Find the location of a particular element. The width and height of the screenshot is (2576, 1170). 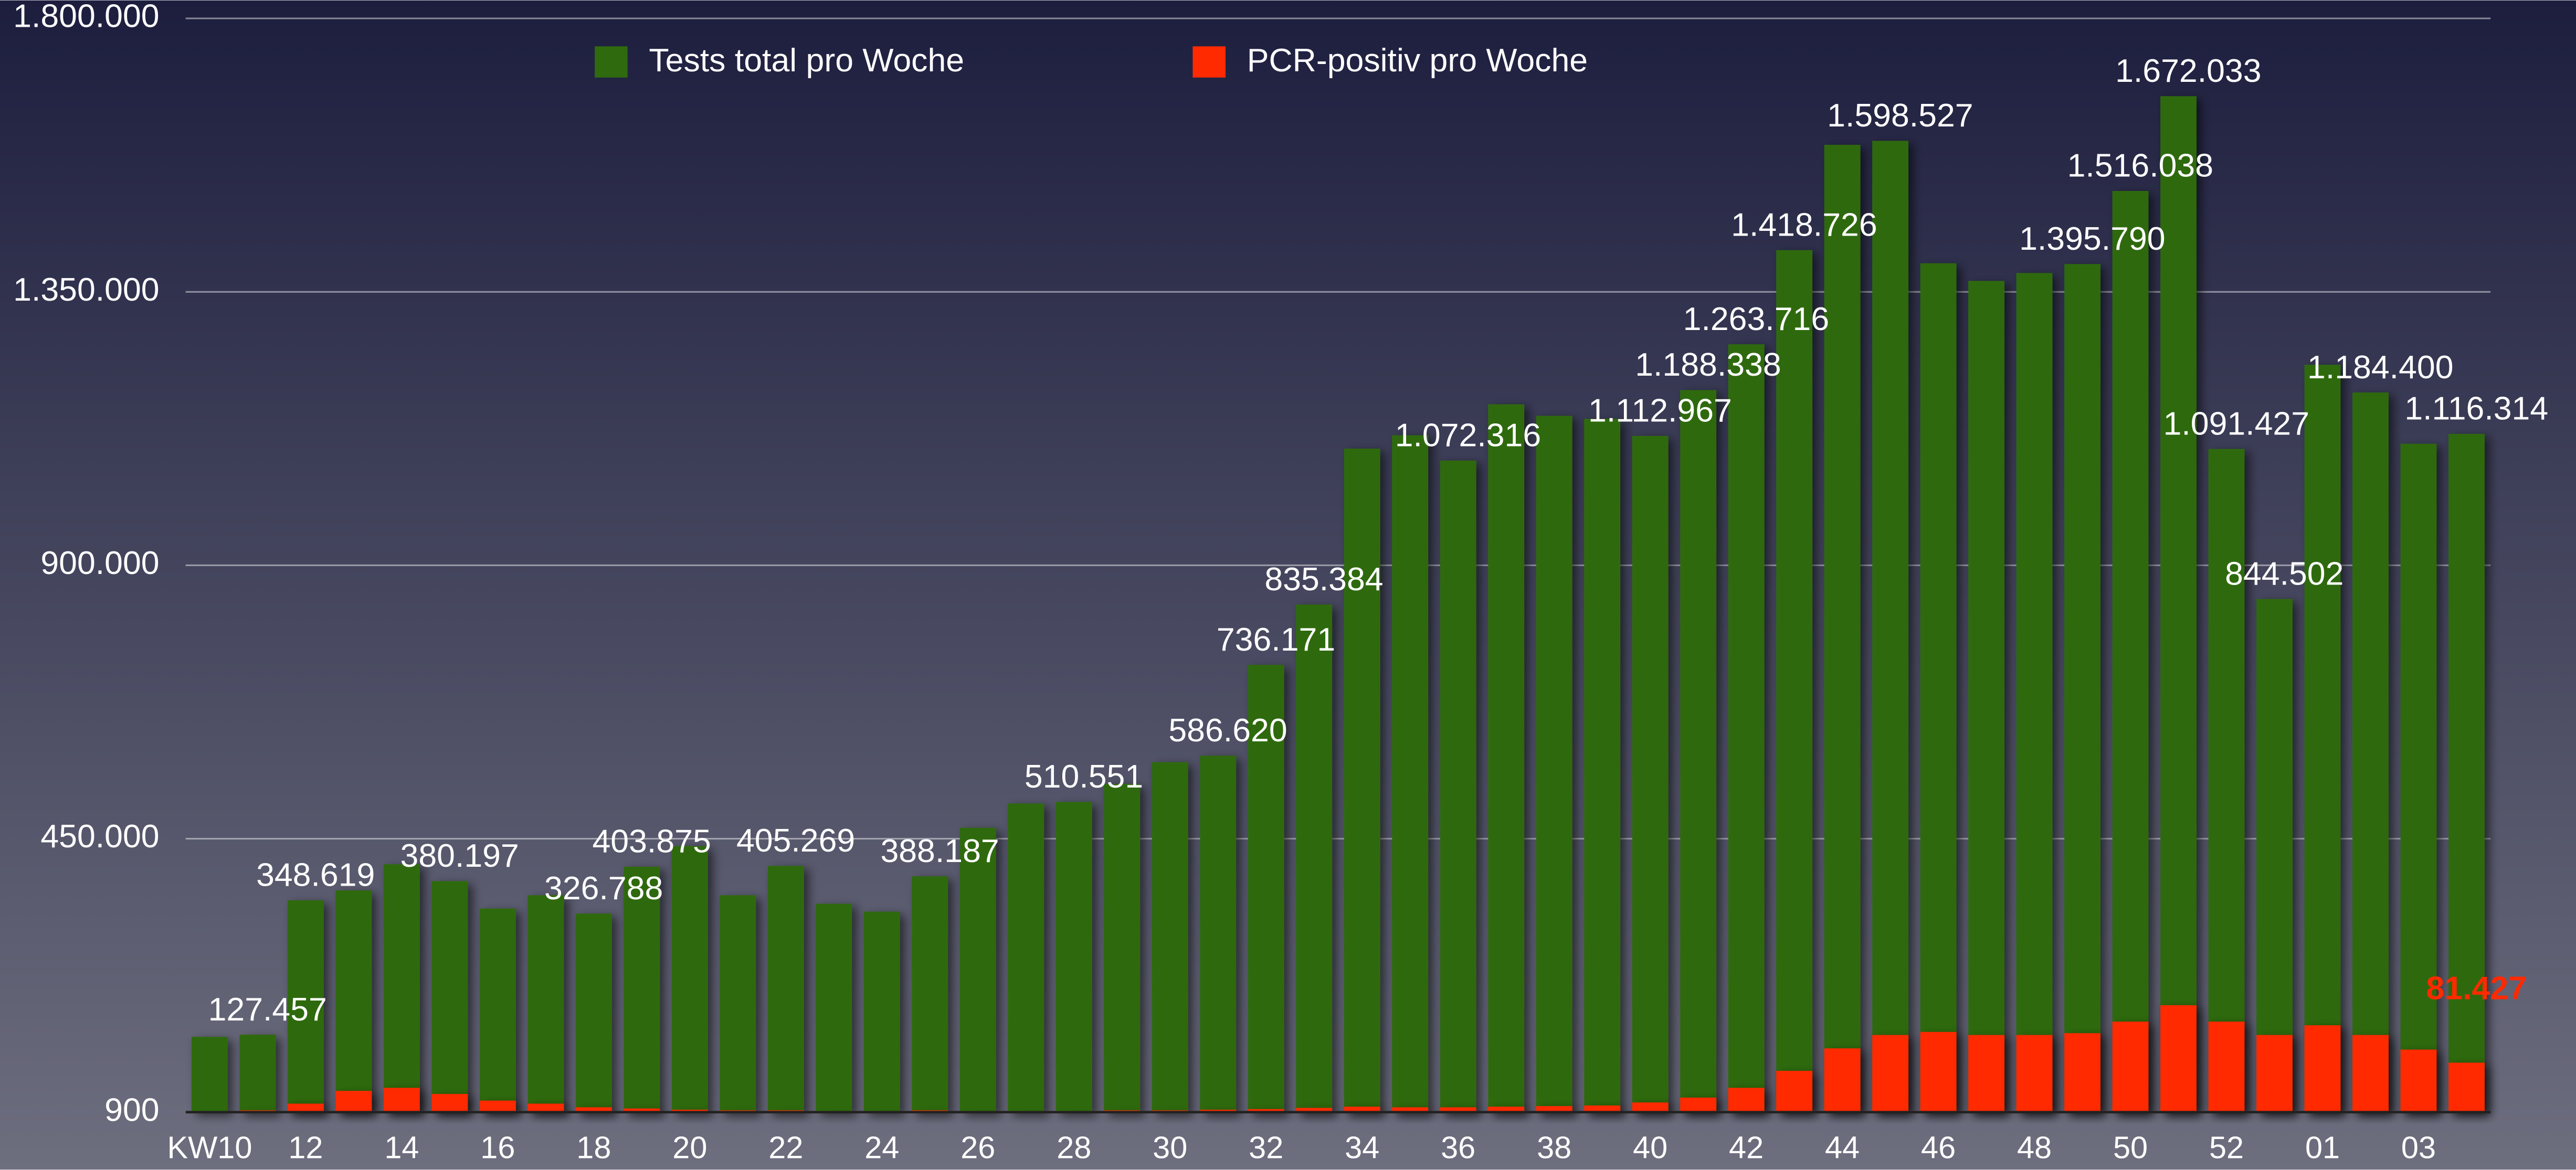

value-label: 586.620 is located at coordinates (1227, 730).